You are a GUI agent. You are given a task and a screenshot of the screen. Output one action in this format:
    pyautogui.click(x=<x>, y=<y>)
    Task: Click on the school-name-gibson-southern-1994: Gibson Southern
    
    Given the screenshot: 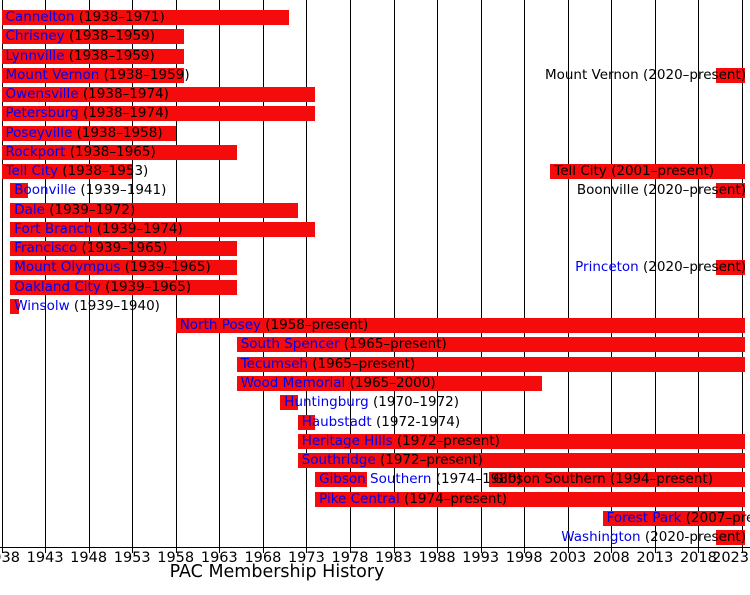 What is the action you would take?
    pyautogui.click(x=549, y=479)
    